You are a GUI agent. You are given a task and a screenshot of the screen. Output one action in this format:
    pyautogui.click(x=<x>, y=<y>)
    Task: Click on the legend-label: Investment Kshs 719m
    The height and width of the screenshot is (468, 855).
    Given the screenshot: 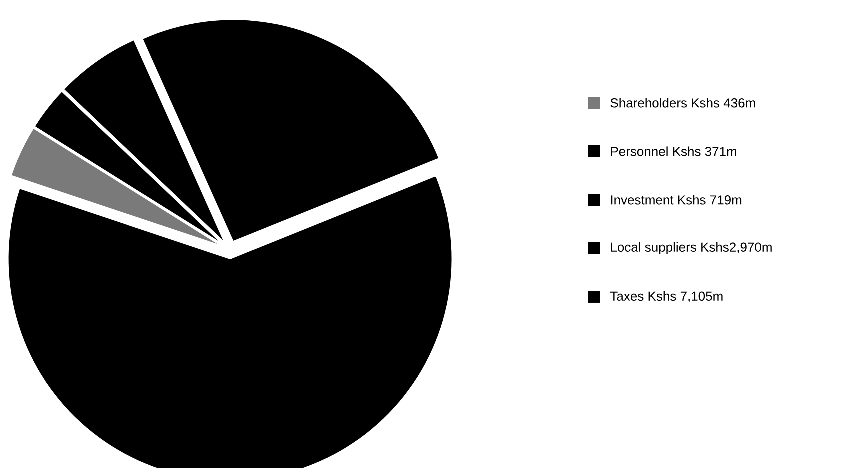 What is the action you would take?
    pyautogui.click(x=676, y=200)
    